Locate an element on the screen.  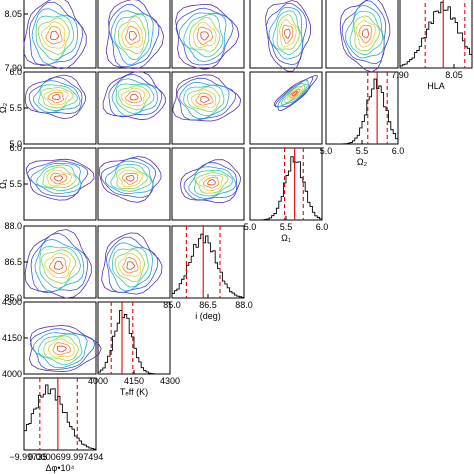
x-tick-label: 4000 is located at coordinates (98, 381).